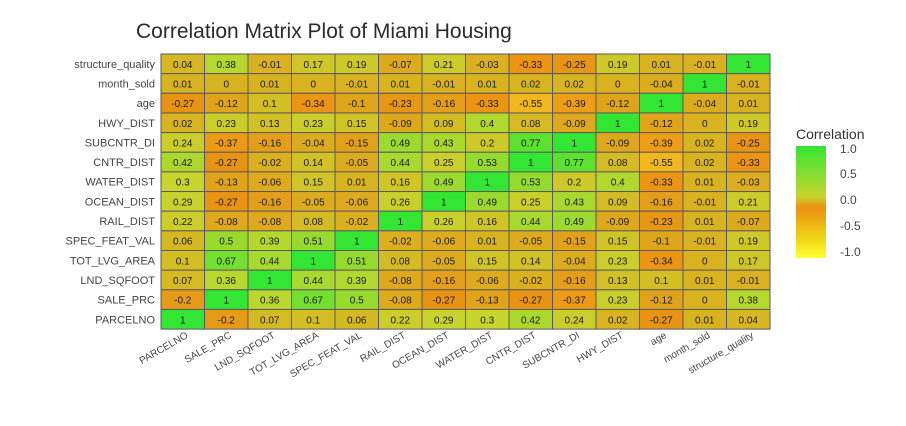 The height and width of the screenshot is (426, 906). I want to click on legend-tick: -1.0, so click(850, 252).